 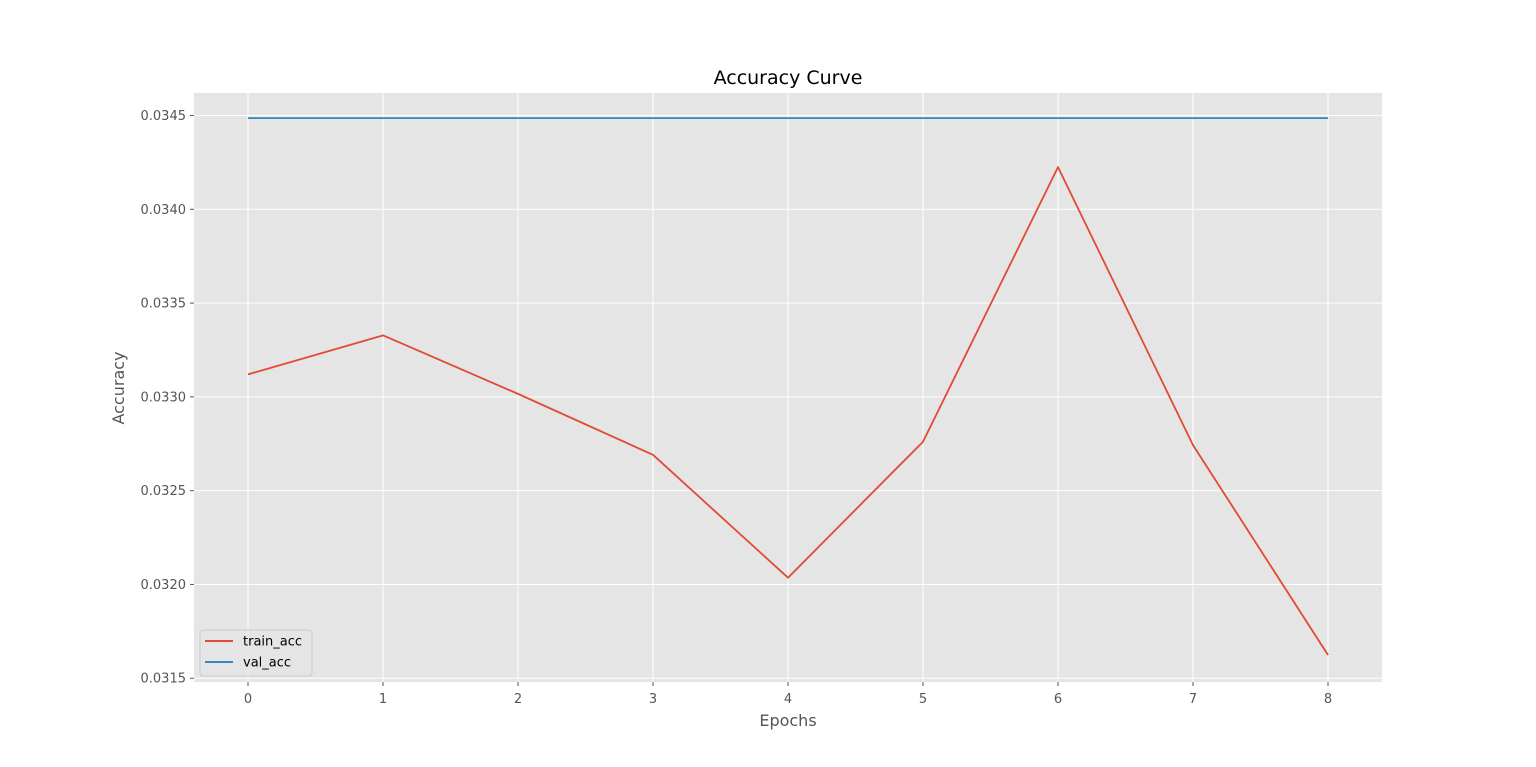 What do you see at coordinates (164, 679) in the screenshot?
I see `y-tick-label: 0.0315` at bounding box center [164, 679].